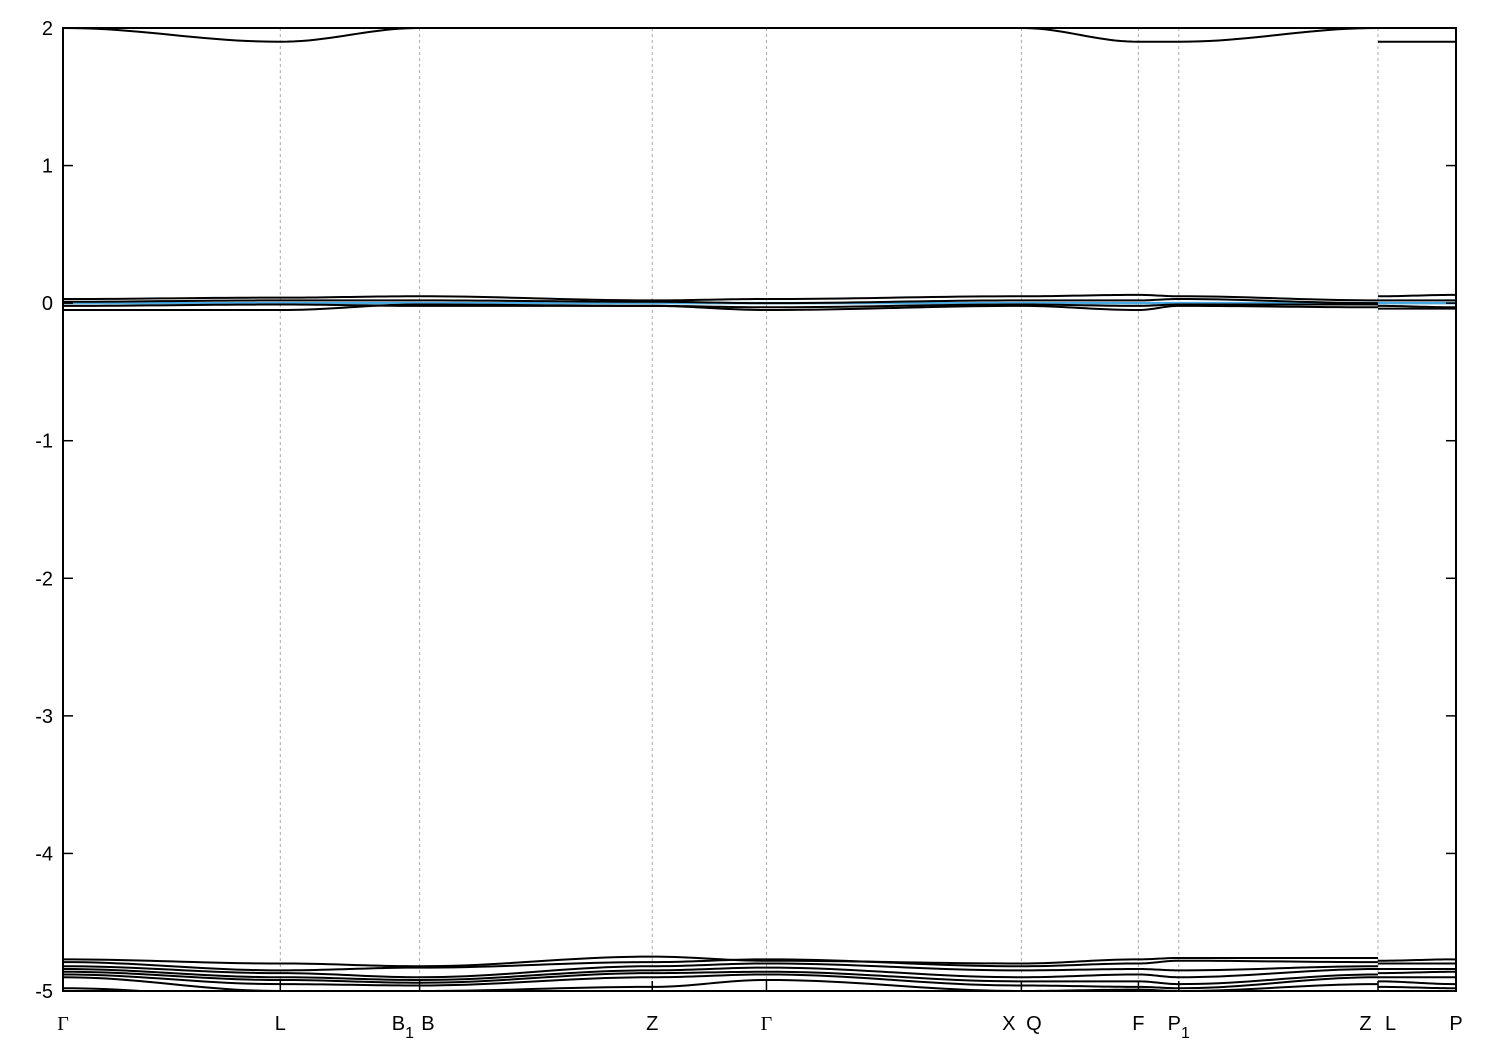  What do you see at coordinates (47, 304) in the screenshot?
I see `y-tick-label: 0` at bounding box center [47, 304].